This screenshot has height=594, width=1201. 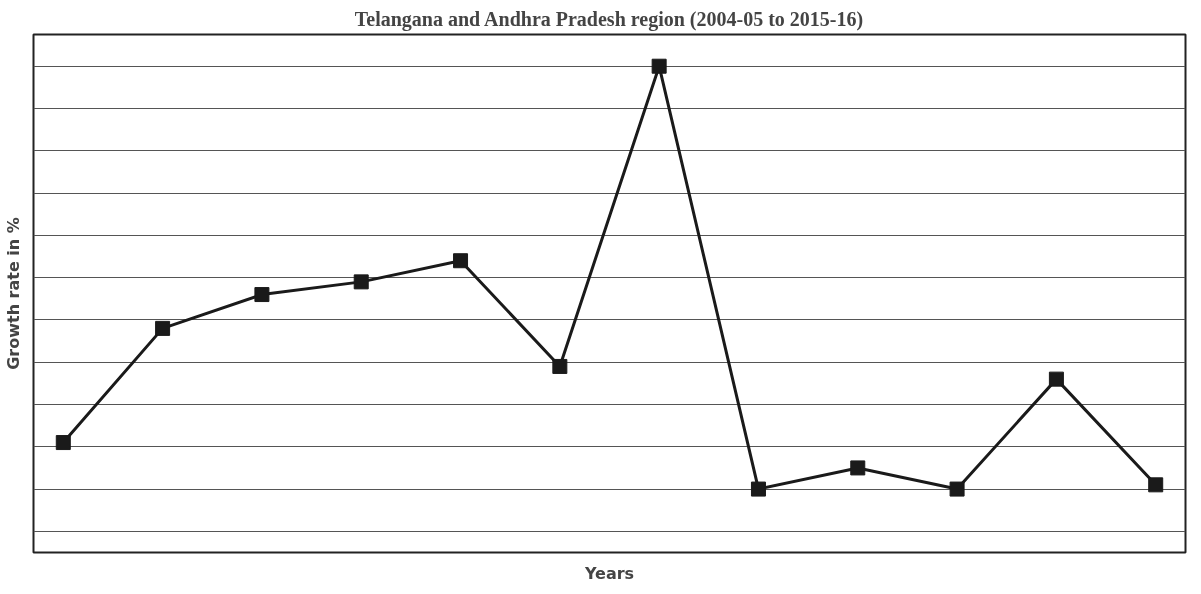 What do you see at coordinates (609, 573) in the screenshot?
I see `x-axis-title: Years` at bounding box center [609, 573].